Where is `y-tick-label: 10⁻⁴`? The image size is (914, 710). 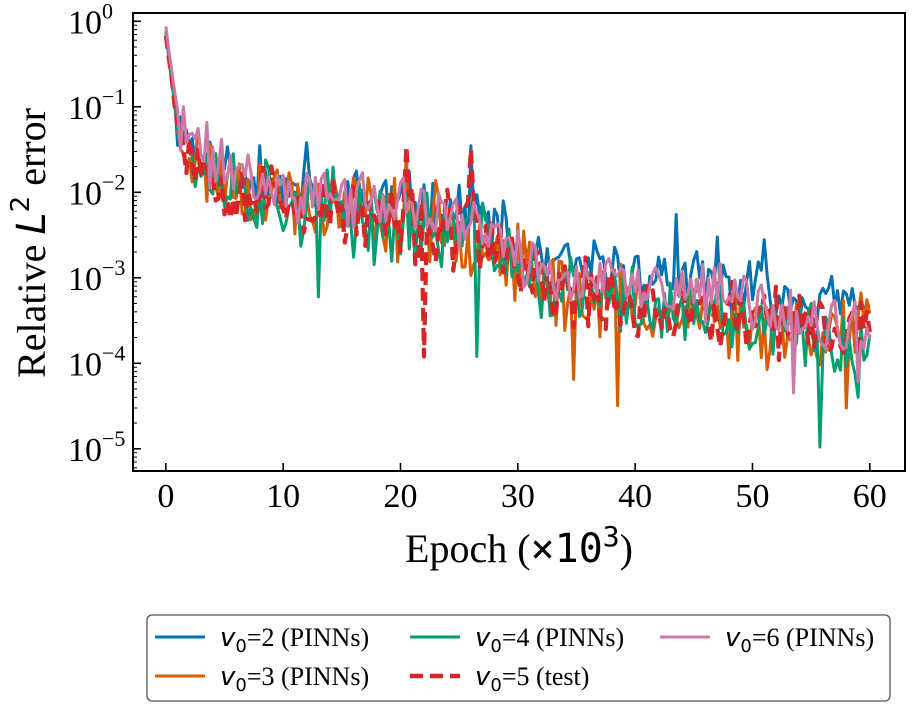 y-tick-label: 10⁻⁴ is located at coordinates (96, 361).